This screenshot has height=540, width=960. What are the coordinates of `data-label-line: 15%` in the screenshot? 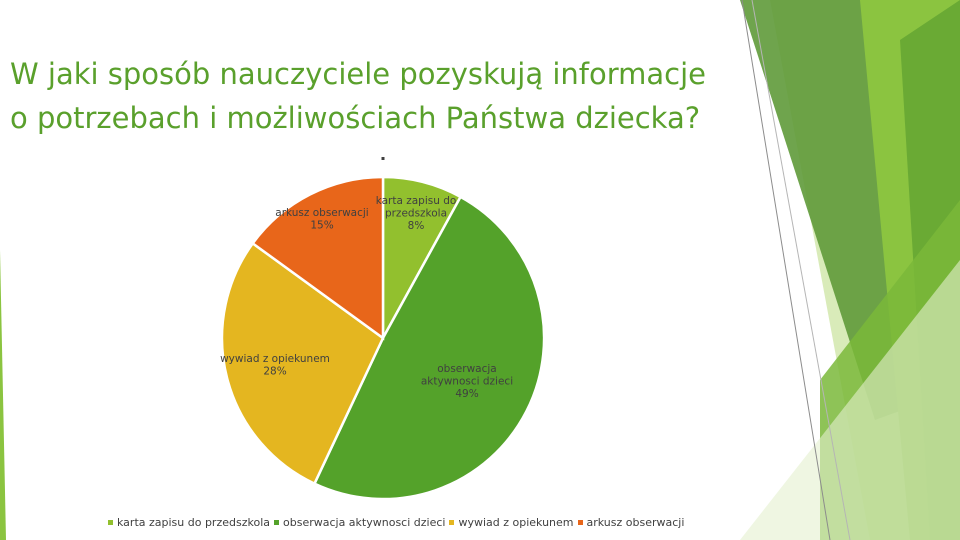 It's located at (321, 226).